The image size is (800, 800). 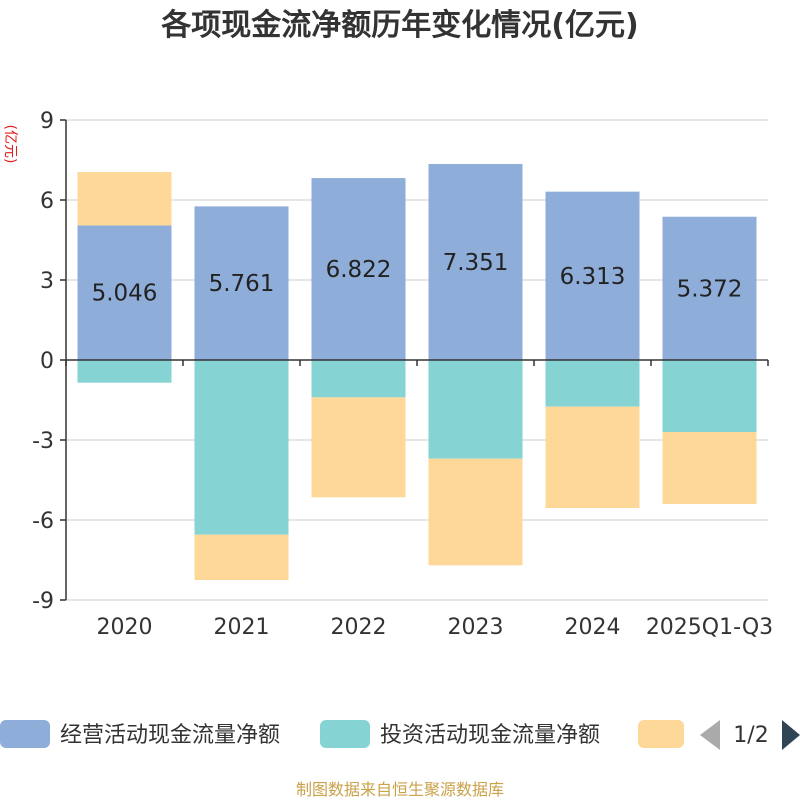 I want to click on y-tick-label: -6, so click(x=43, y=521).